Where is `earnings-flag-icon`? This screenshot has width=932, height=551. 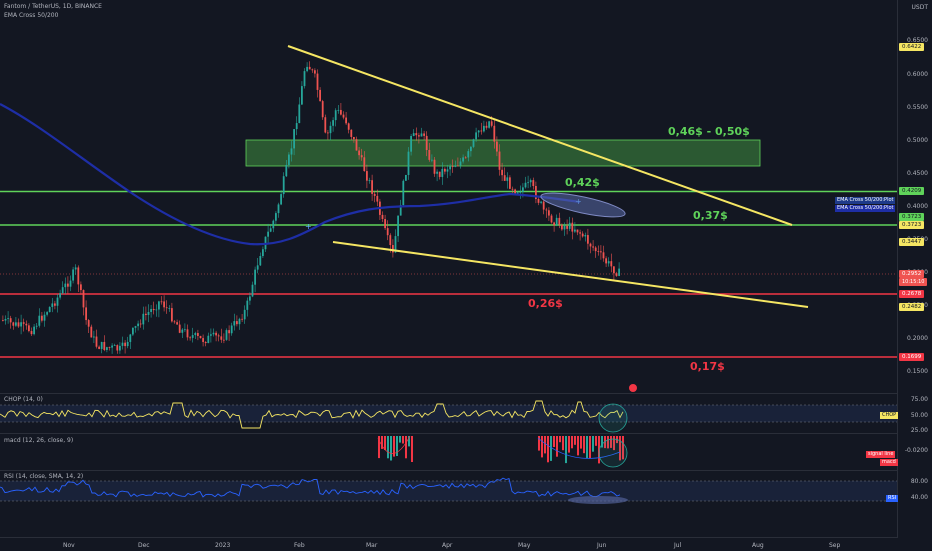
earnings-flag-icon is located at coordinates (633, 388).